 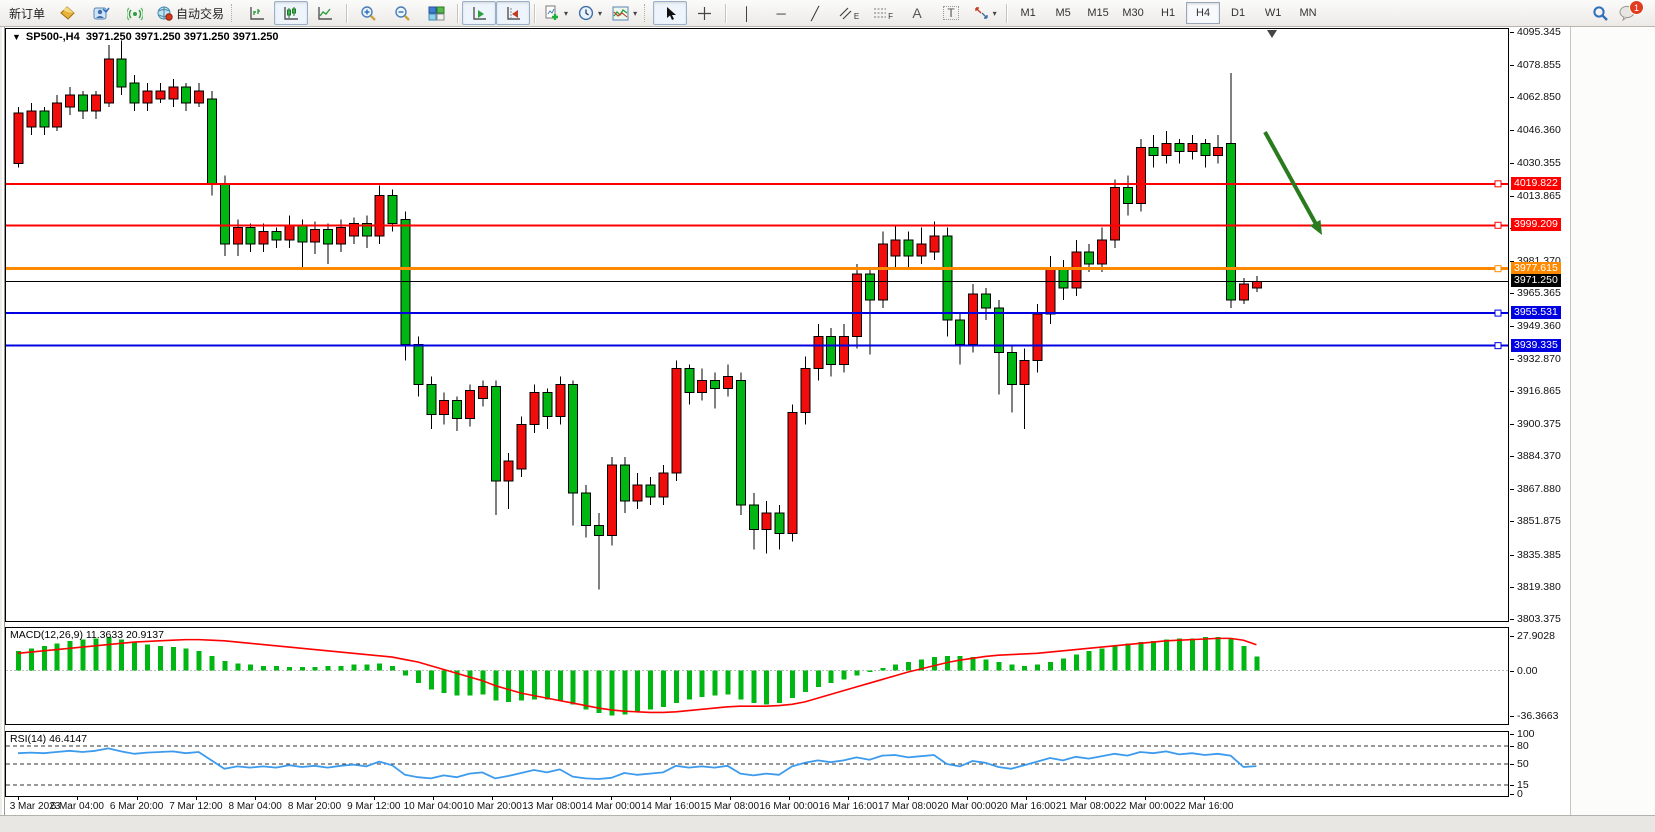 What do you see at coordinates (1600, 13) in the screenshot?
I see `search-button` at bounding box center [1600, 13].